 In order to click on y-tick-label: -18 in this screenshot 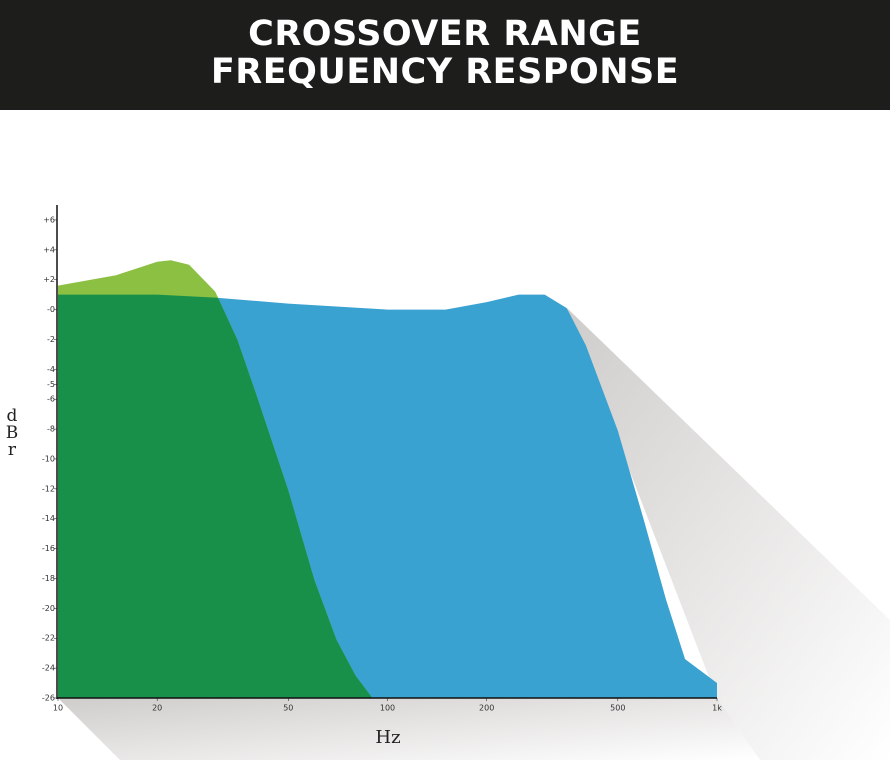, I will do `click(48, 578)`.